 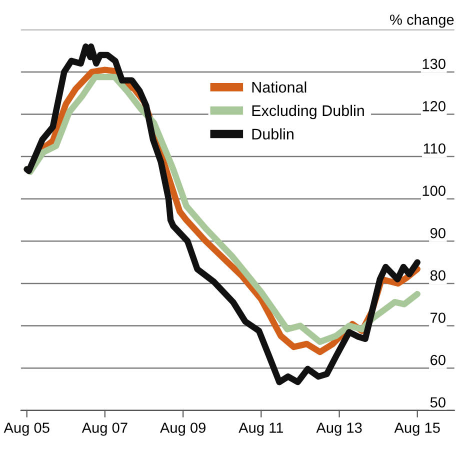 I want to click on x-tick-label: Aug 15, so click(x=417, y=429).